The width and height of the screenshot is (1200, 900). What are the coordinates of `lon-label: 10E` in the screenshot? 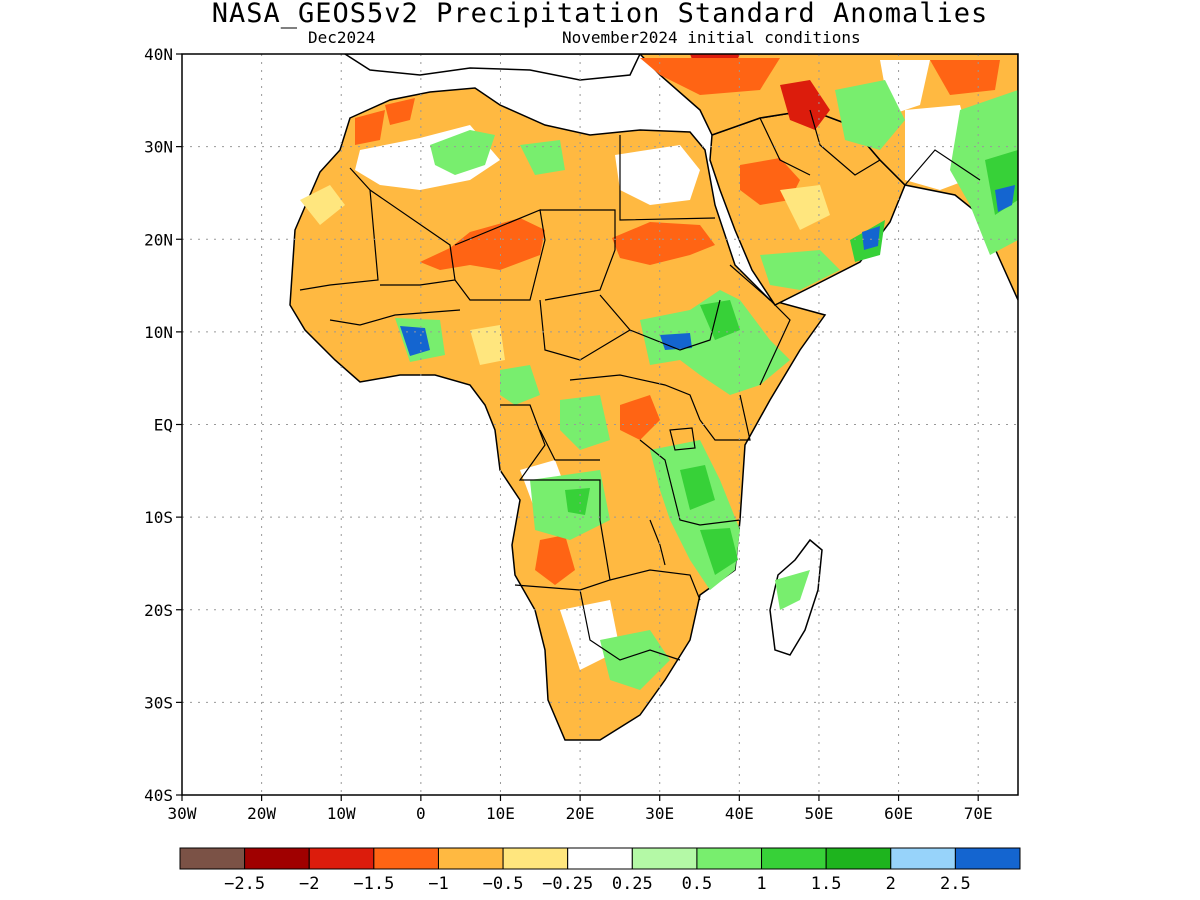 It's located at (500, 813).